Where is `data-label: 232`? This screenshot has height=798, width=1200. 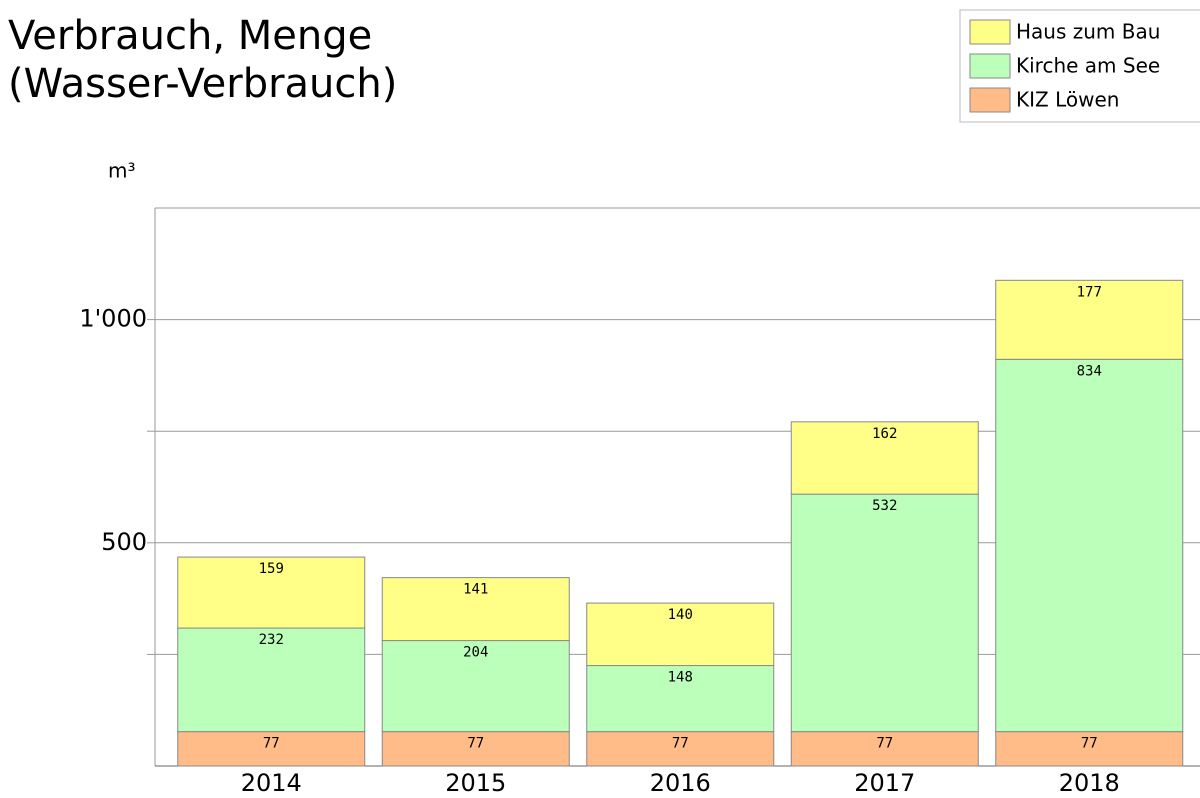
data-label: 232 is located at coordinates (271, 640).